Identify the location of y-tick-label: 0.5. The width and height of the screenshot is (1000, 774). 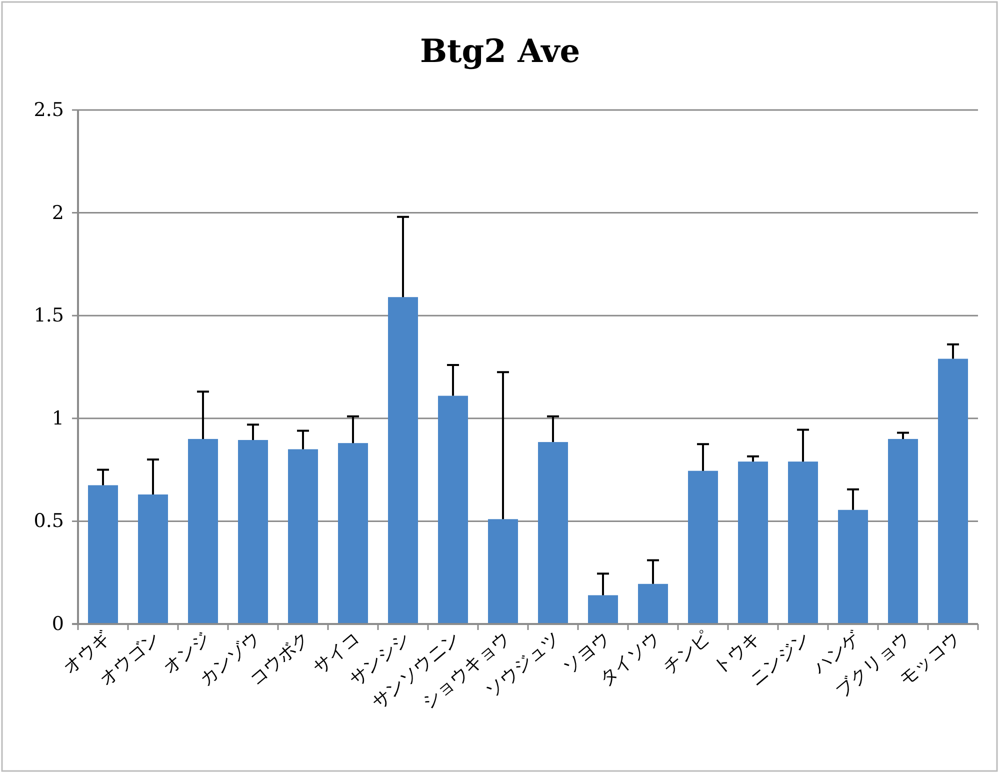
(49, 521).